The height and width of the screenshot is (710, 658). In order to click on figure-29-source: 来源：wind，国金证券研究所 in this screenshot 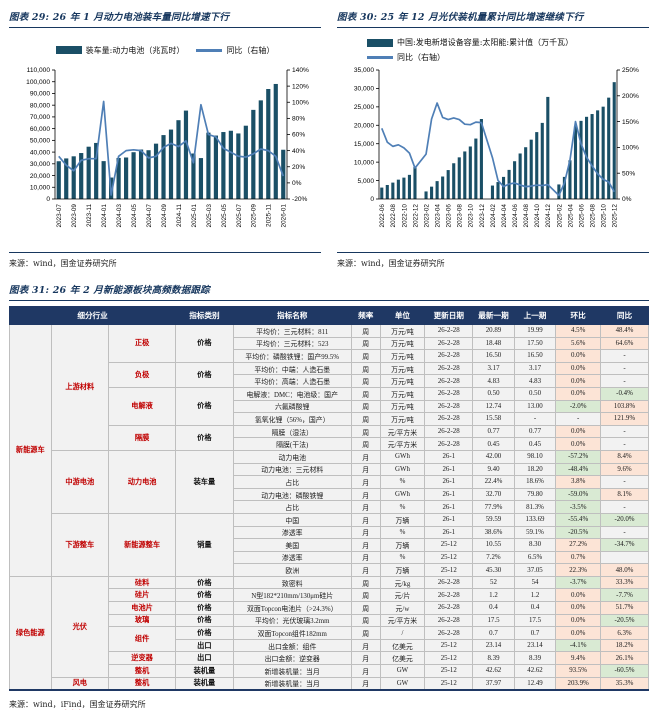, I will do `click(165, 260)`.